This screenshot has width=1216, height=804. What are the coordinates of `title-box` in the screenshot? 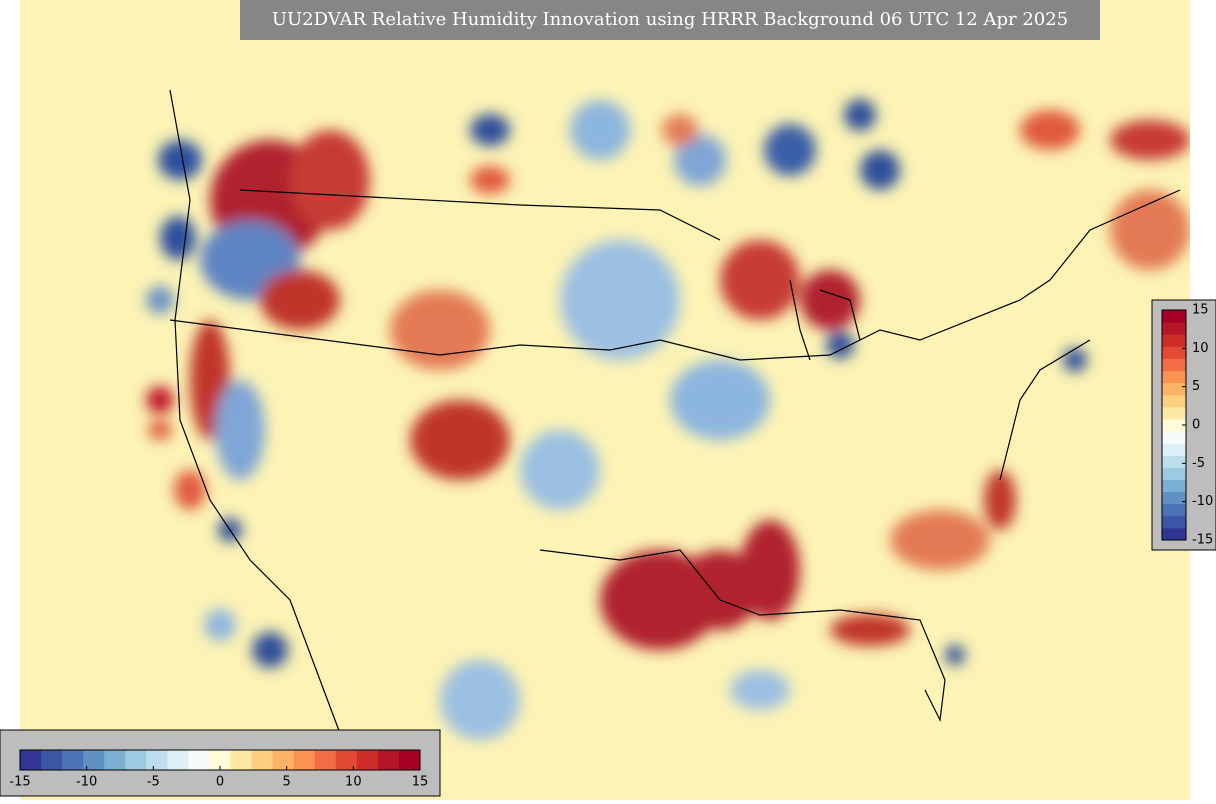 It's located at (670, 20).